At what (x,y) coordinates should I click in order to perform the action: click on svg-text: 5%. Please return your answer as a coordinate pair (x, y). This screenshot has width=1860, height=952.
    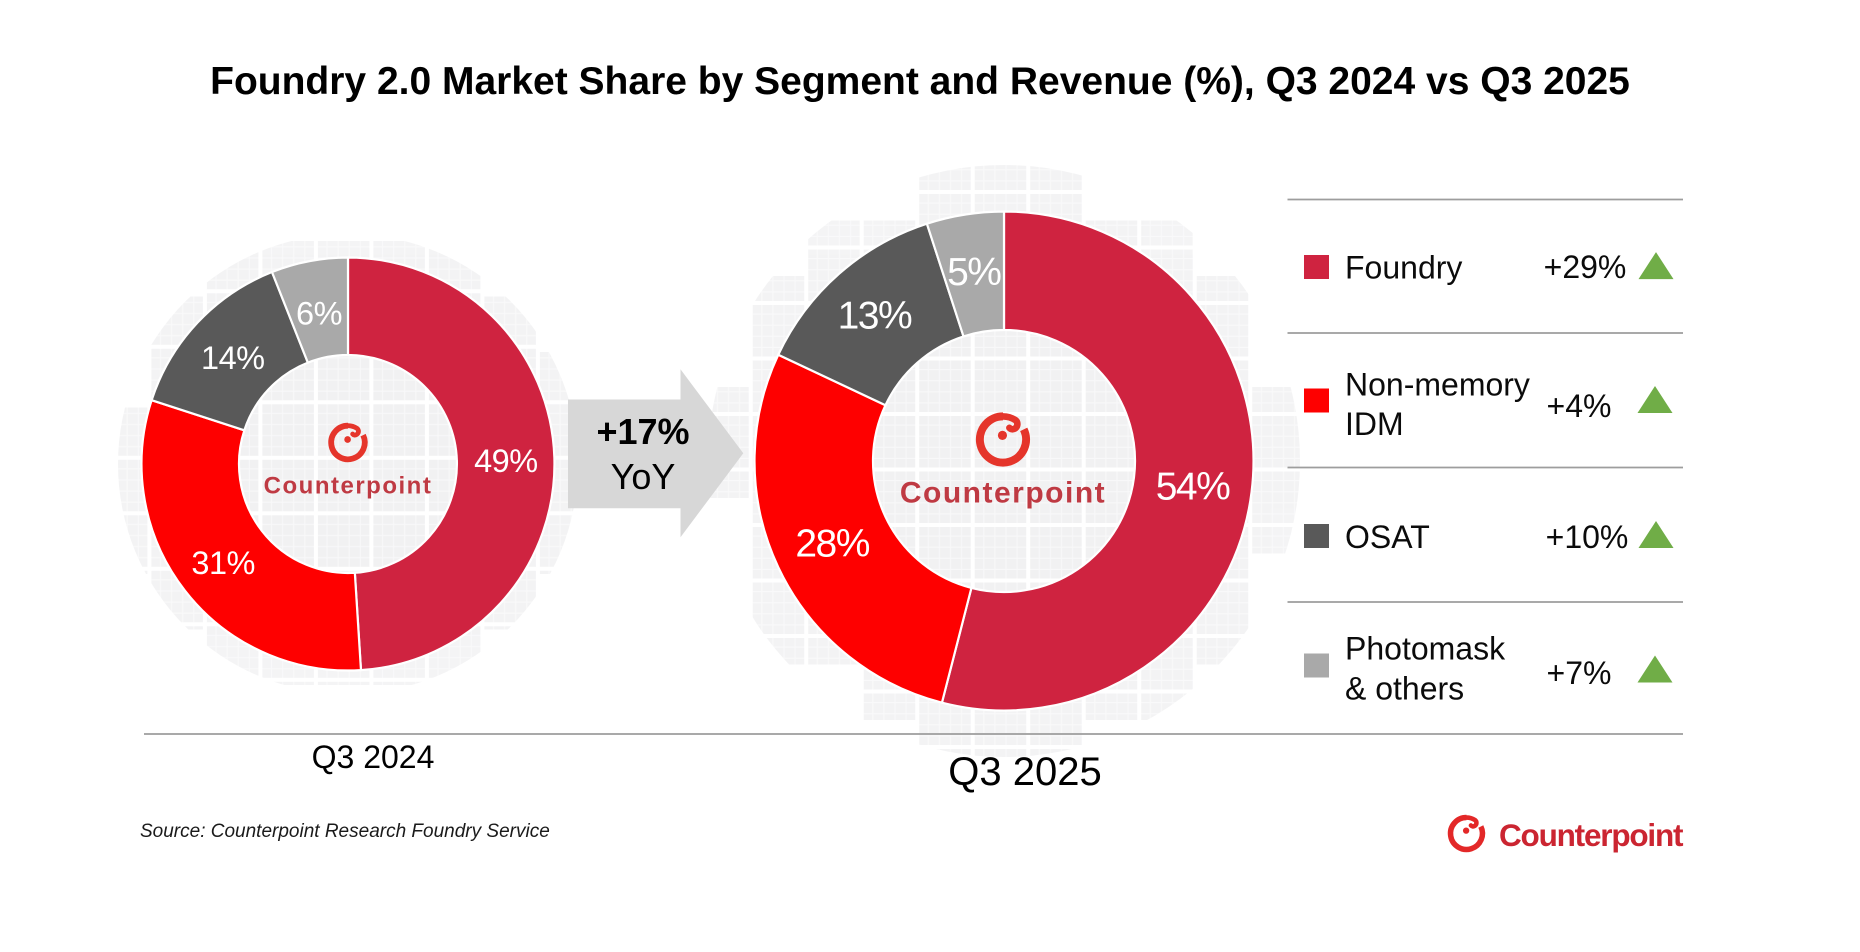
    Looking at the image, I should click on (974, 272).